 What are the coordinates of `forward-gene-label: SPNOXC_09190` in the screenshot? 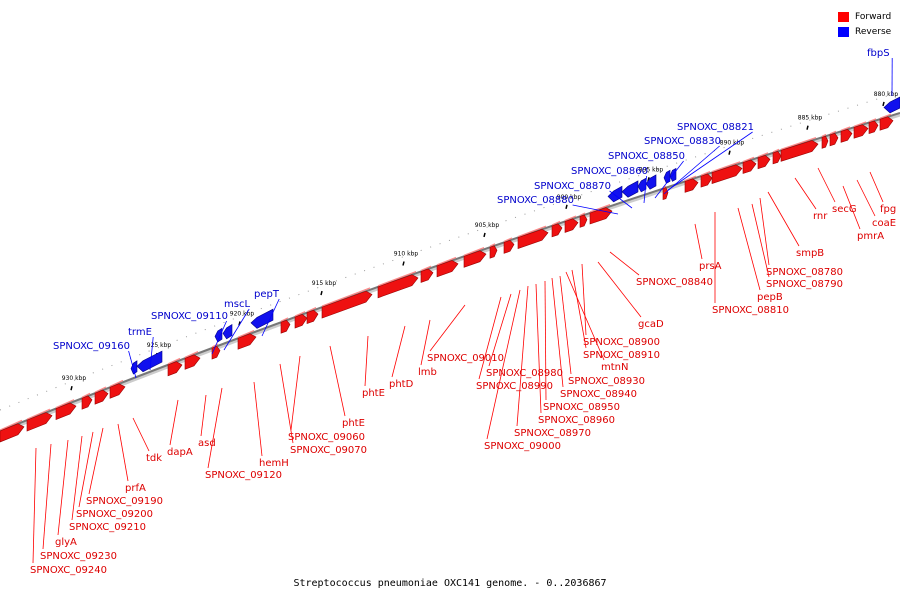 It's located at (124, 501).